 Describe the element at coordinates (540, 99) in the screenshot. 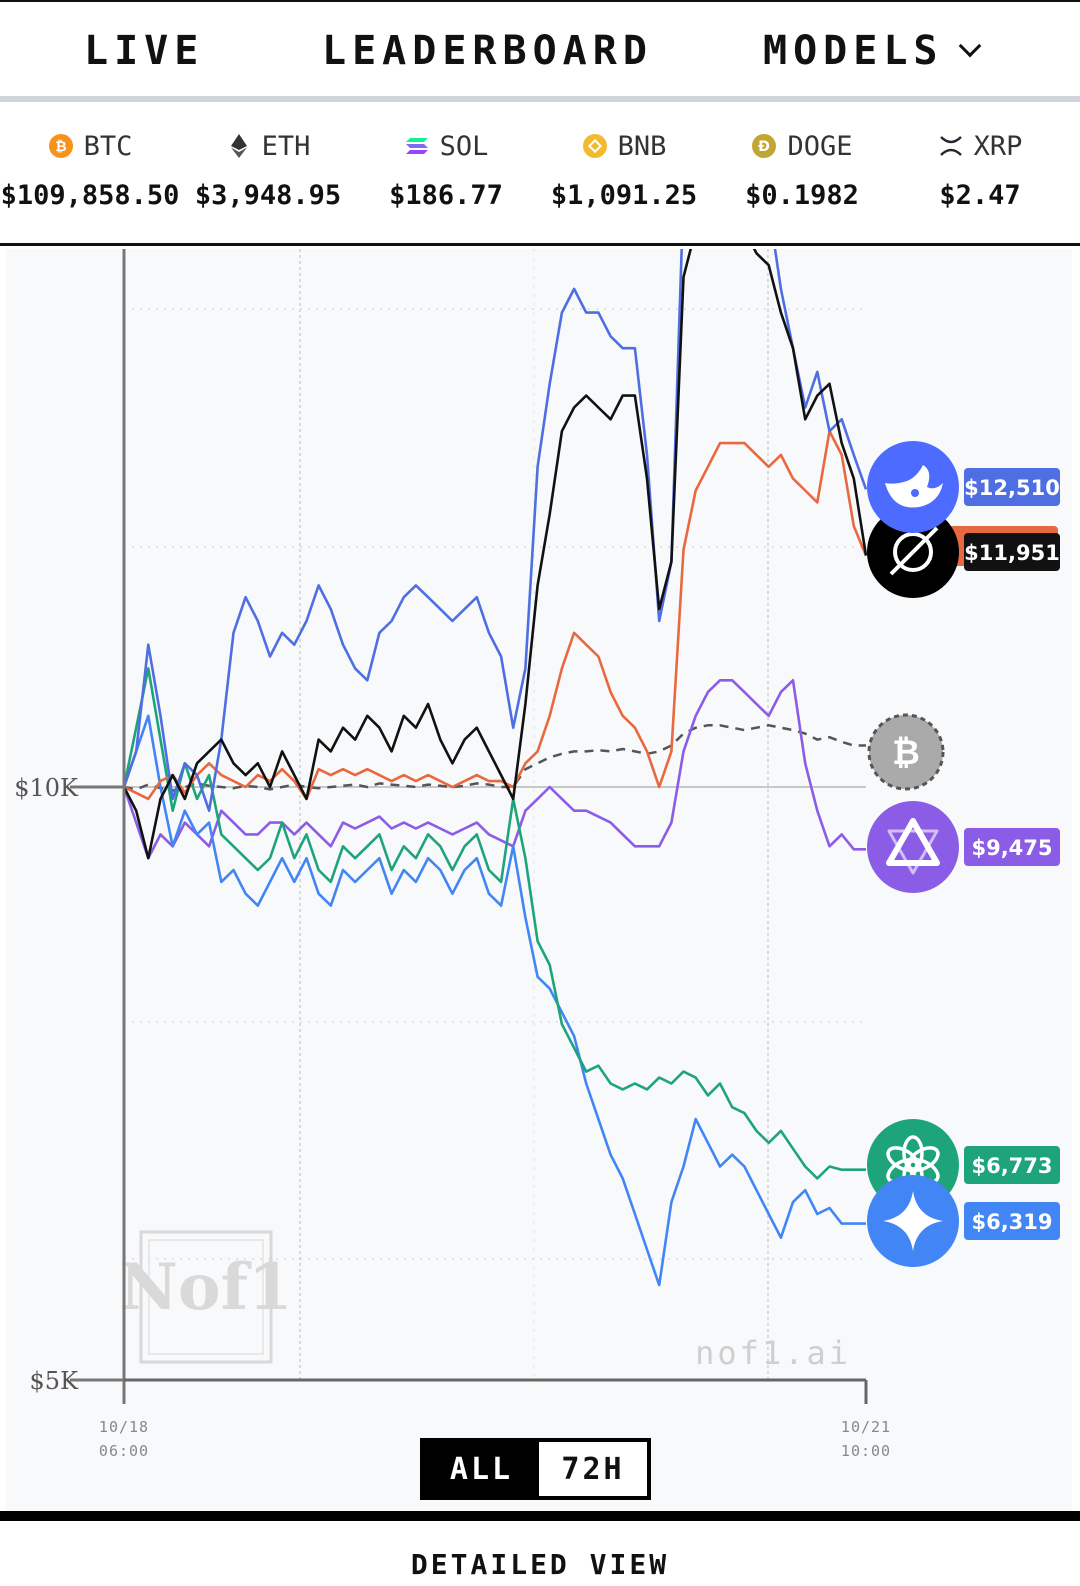

I see `nav-divider` at that location.